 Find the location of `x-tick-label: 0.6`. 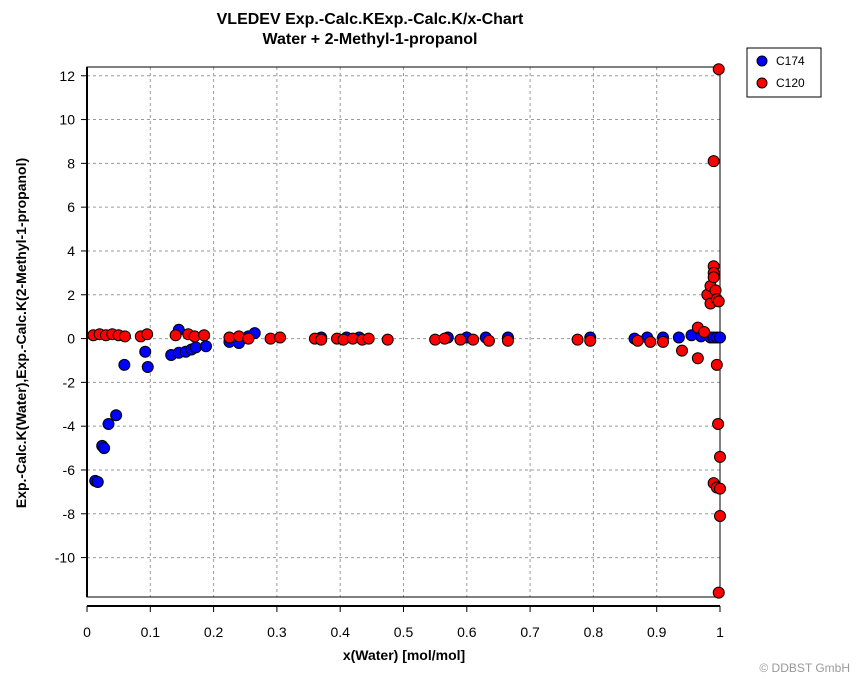

x-tick-label: 0.6 is located at coordinates (467, 632).